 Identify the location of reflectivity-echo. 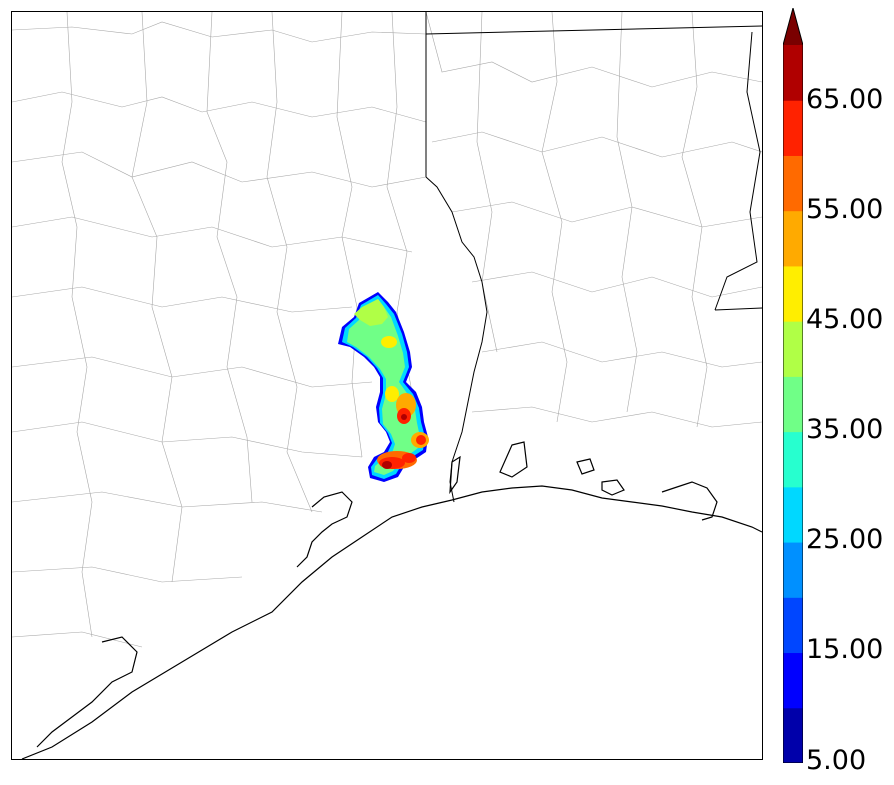
(383, 387).